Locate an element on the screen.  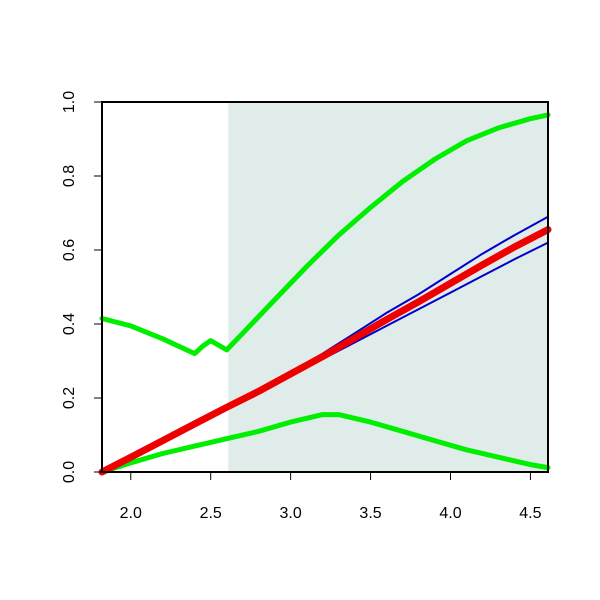
x-tick-label: 3.0 is located at coordinates (291, 513).